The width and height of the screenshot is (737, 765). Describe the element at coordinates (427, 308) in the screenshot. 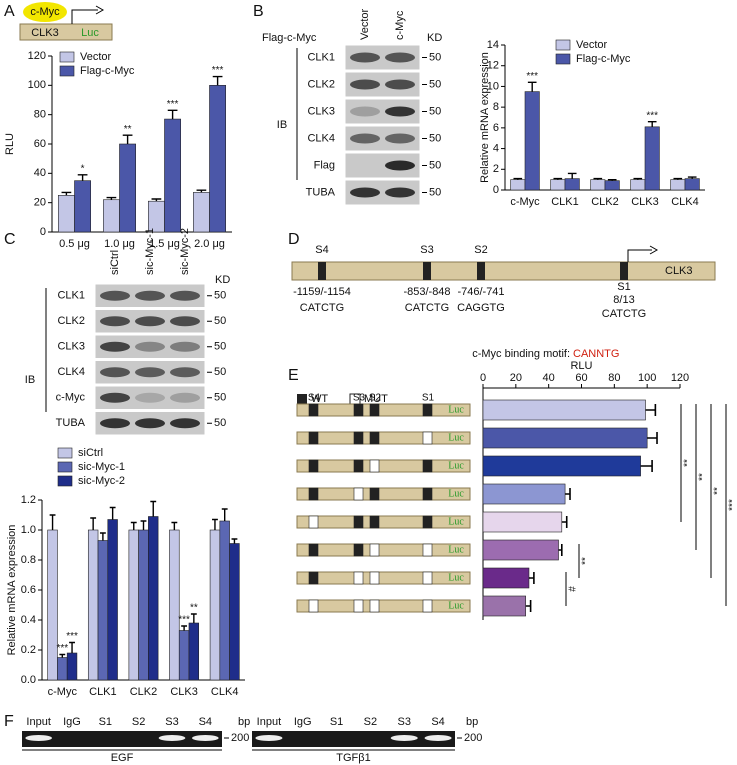

I see `site-sequence: CATCTG` at that location.